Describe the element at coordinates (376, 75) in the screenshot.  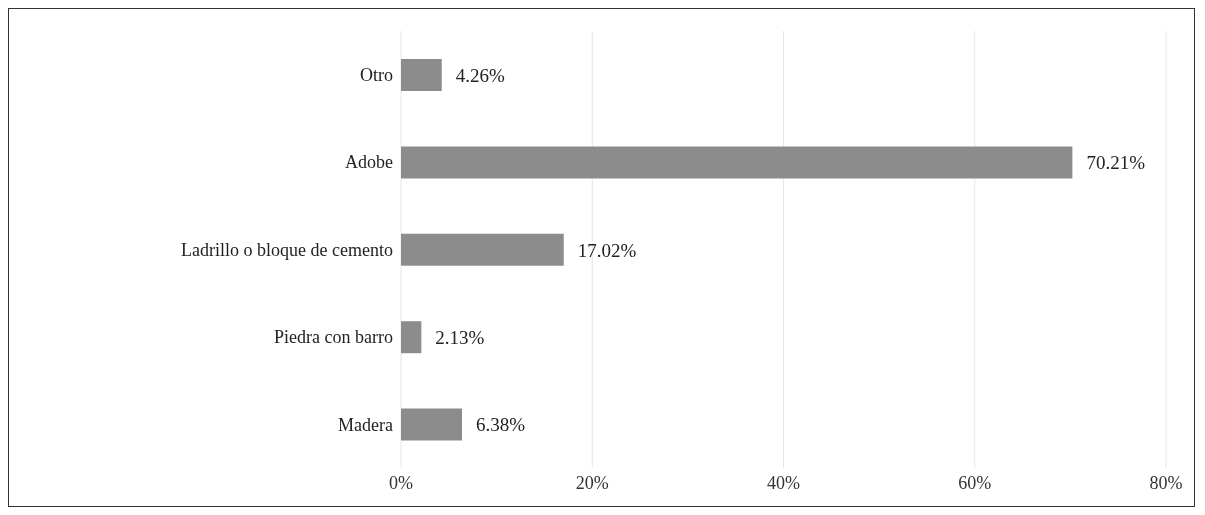
I see `y-tick-label: Otro` at that location.